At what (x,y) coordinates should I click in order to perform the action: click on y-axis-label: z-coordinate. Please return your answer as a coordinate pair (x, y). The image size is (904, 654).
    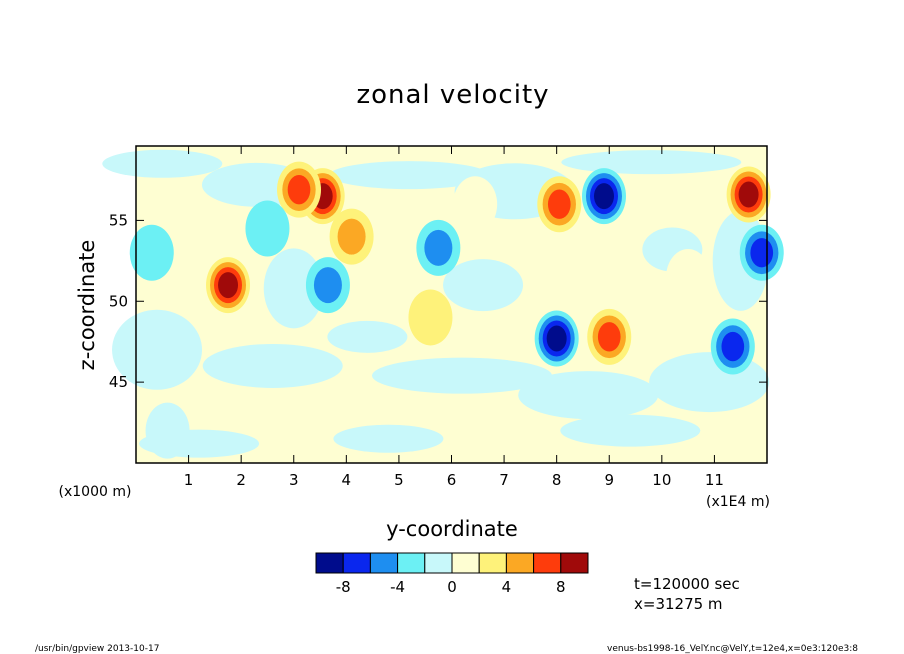
    Looking at the image, I should click on (87, 305).